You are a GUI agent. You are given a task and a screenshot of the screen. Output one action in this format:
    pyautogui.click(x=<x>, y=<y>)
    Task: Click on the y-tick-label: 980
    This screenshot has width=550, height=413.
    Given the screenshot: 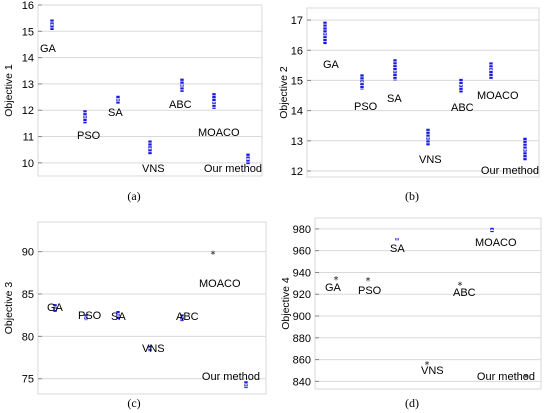 What is the action you would take?
    pyautogui.click(x=302, y=230)
    